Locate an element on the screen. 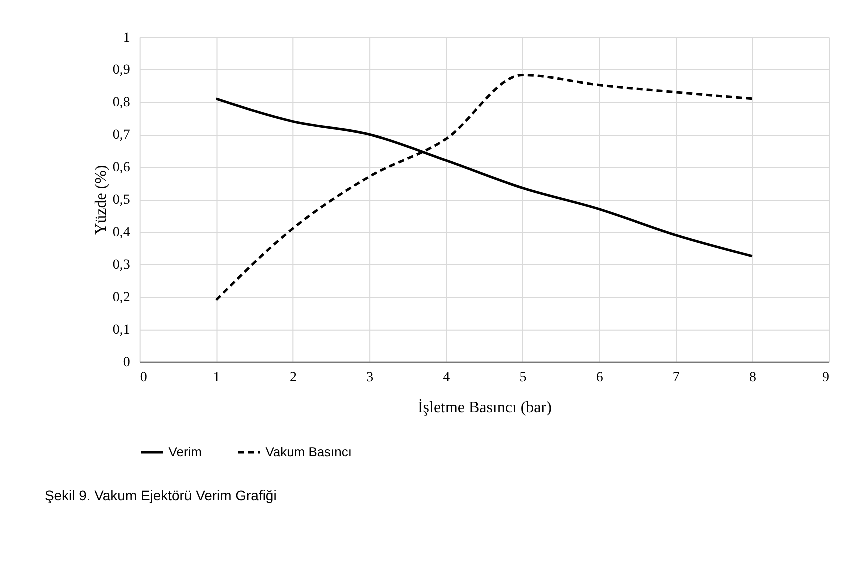  x-tick-label: 2 is located at coordinates (293, 378).